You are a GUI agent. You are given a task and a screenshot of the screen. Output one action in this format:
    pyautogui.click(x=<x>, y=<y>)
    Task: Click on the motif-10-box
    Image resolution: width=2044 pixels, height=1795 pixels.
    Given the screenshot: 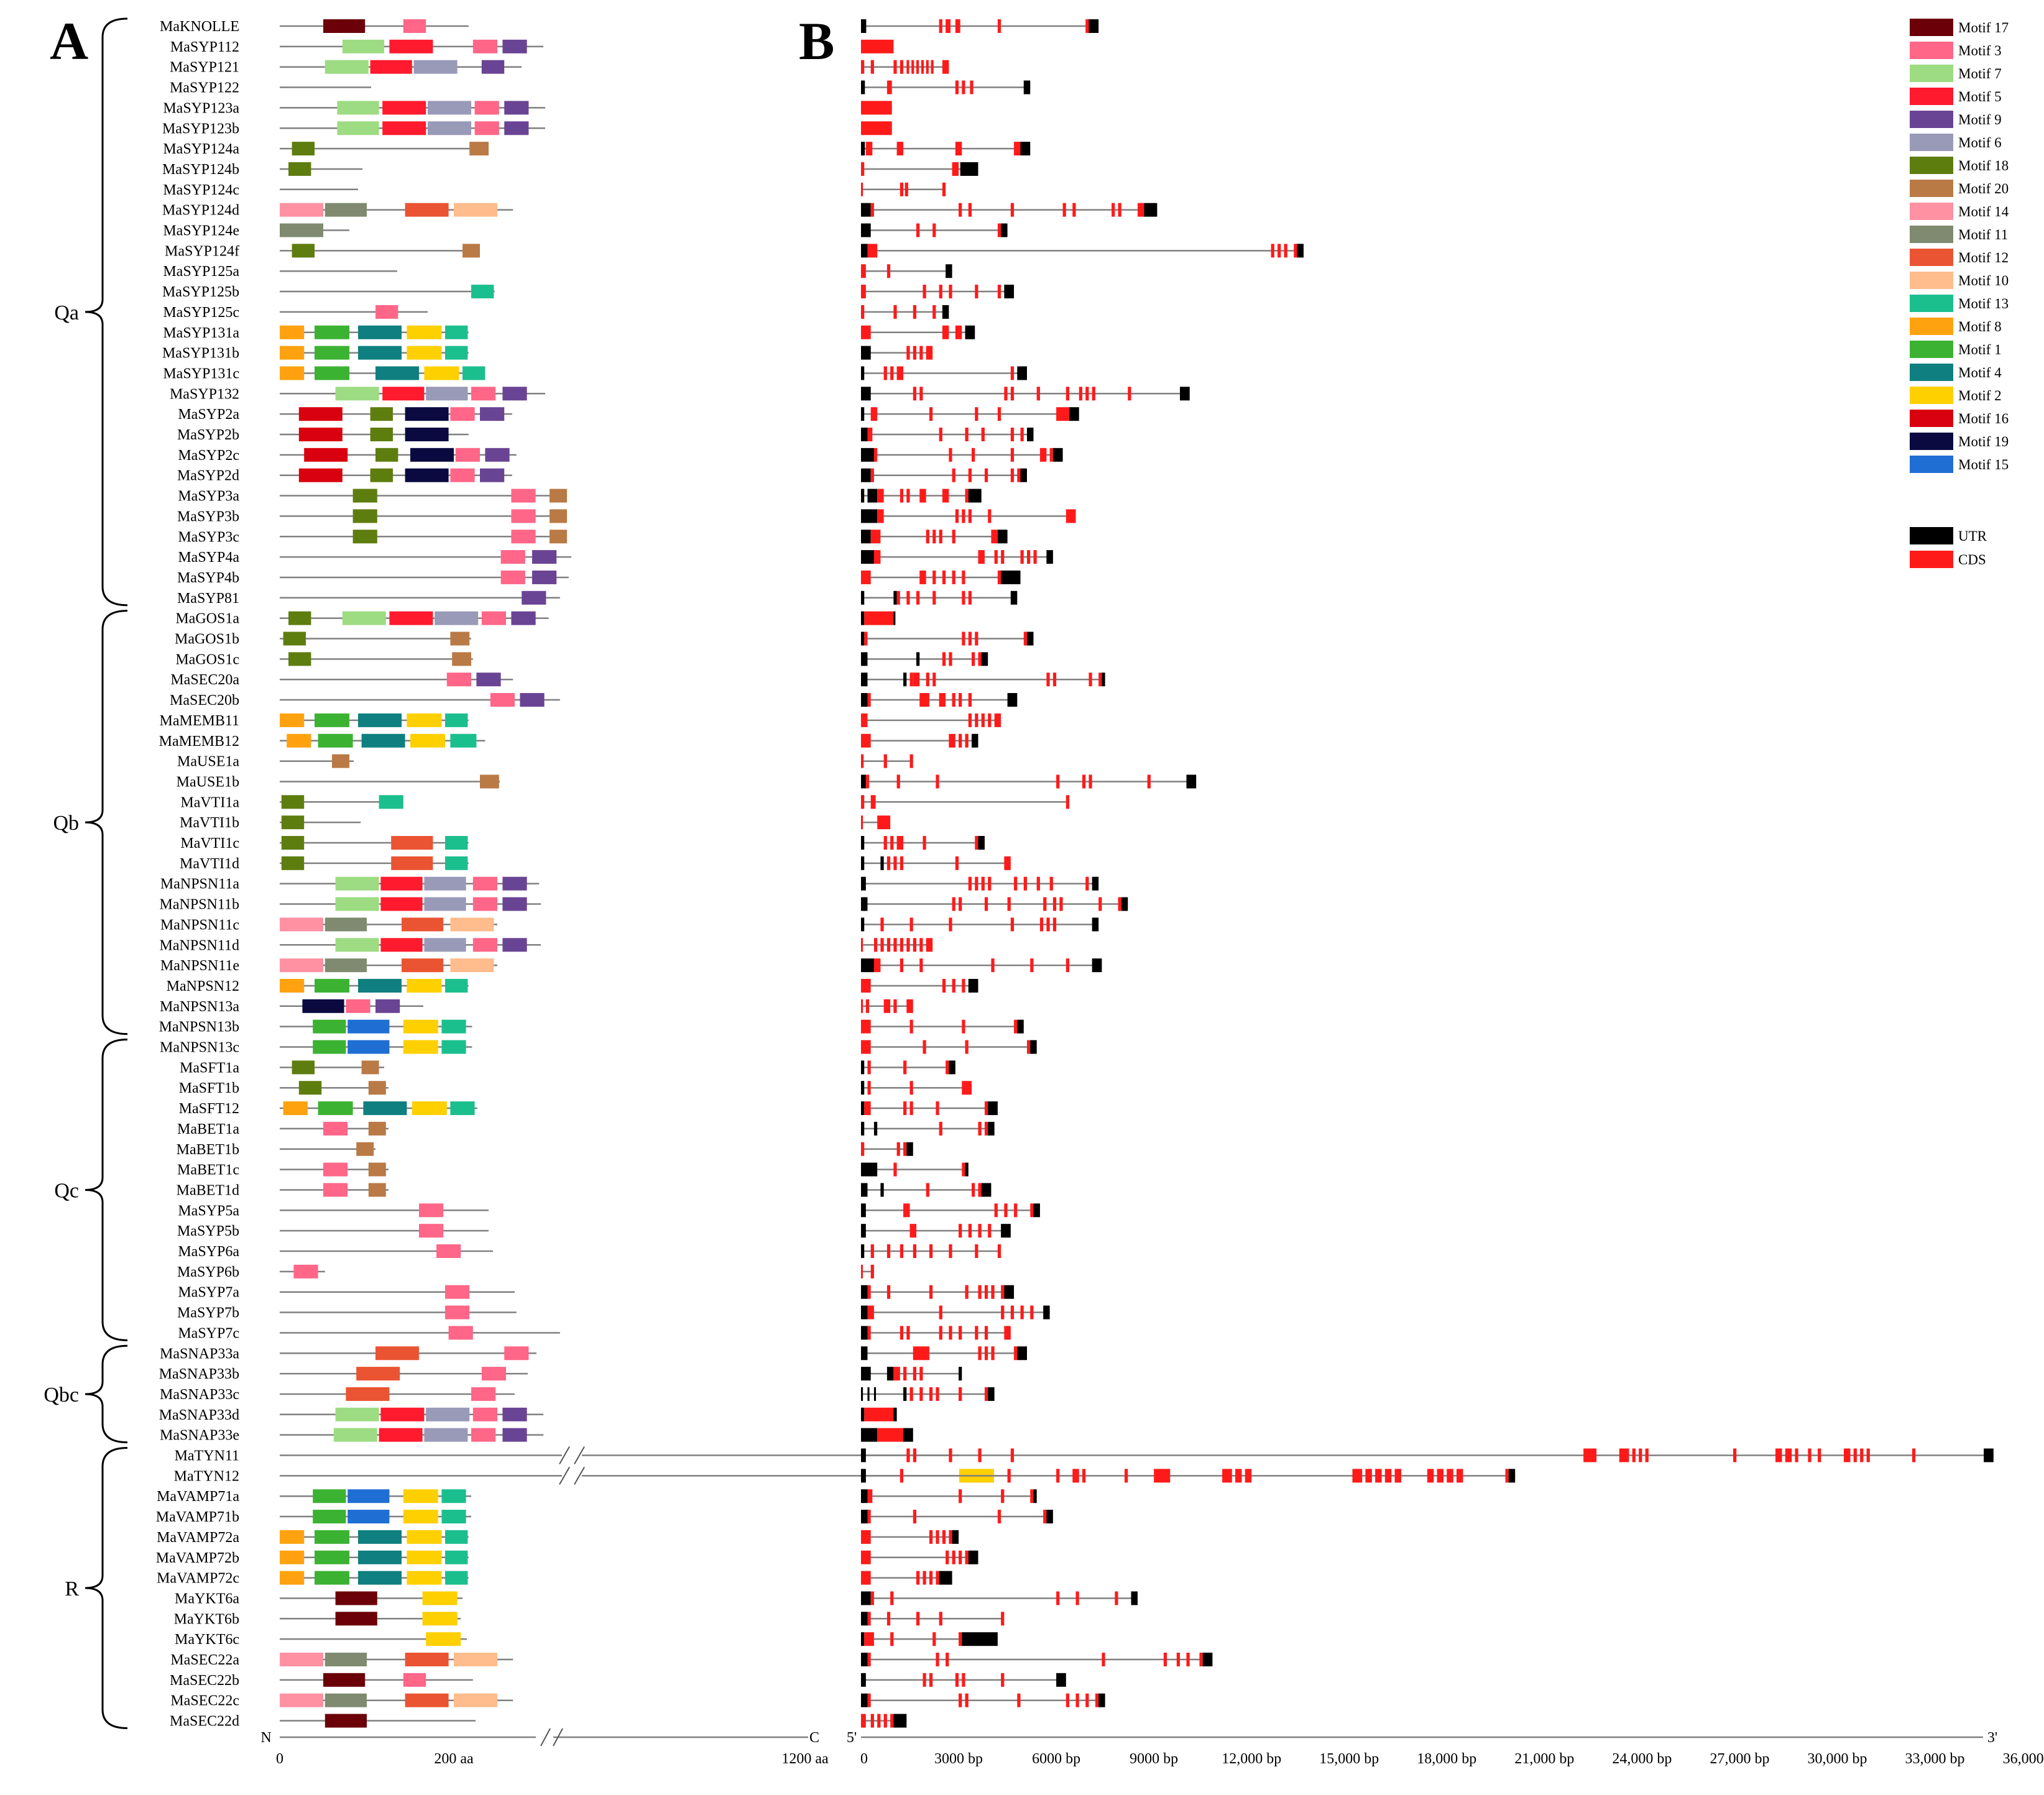 What is the action you would take?
    pyautogui.click(x=475, y=1700)
    